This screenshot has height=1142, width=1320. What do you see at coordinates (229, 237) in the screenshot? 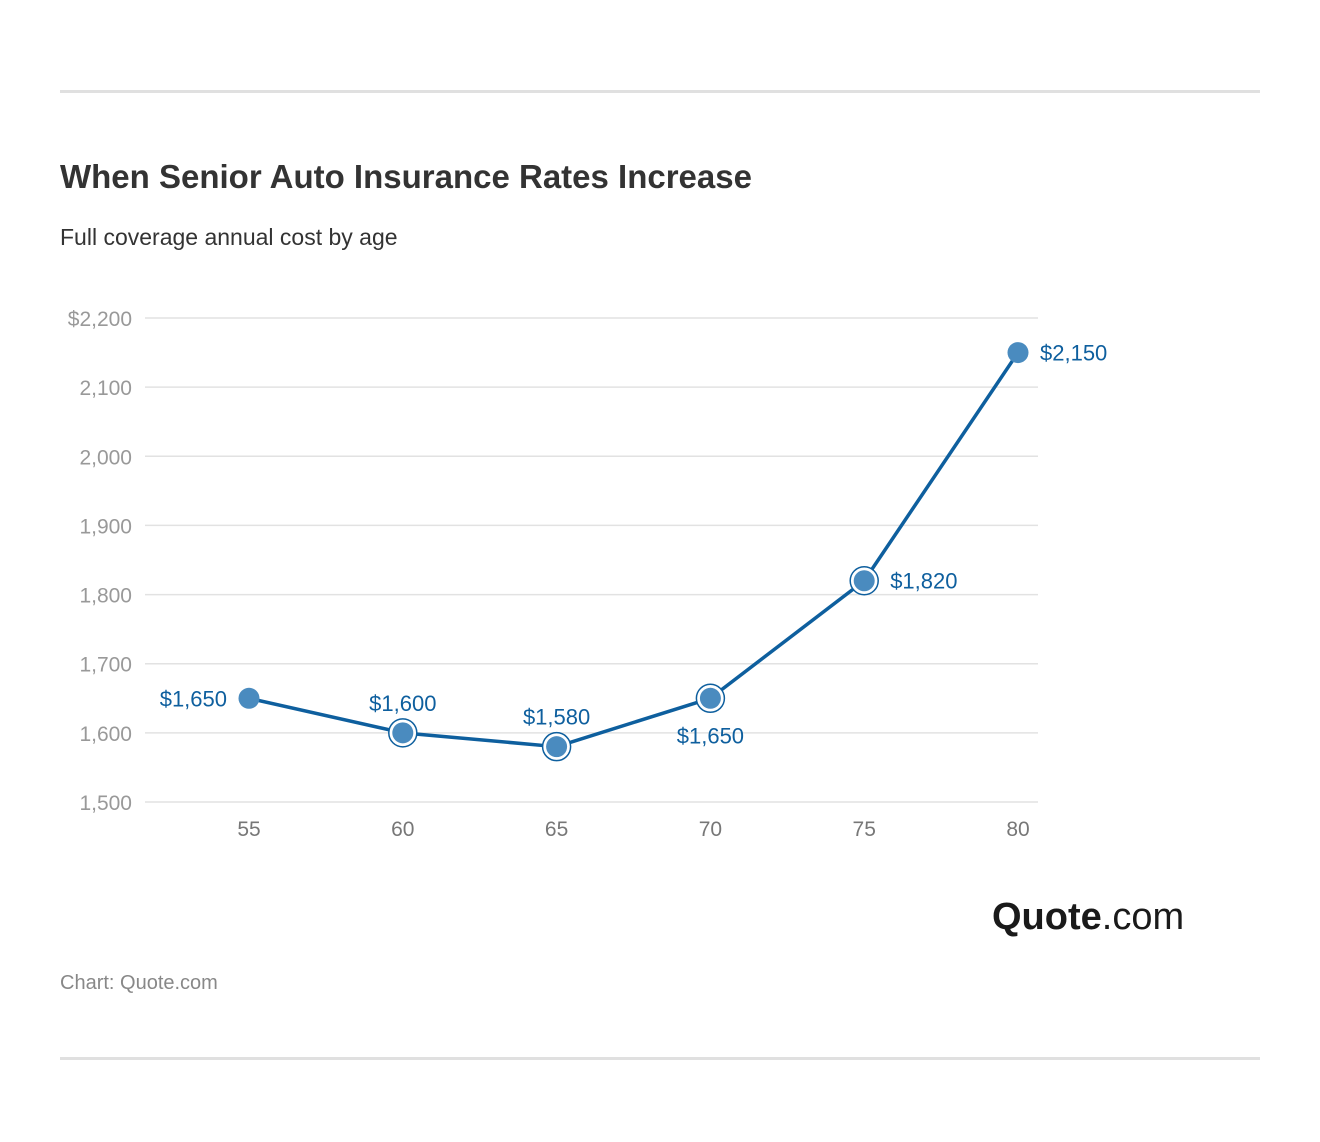
I see `chart-subtitle: Full coverage annual cost by age` at bounding box center [229, 237].